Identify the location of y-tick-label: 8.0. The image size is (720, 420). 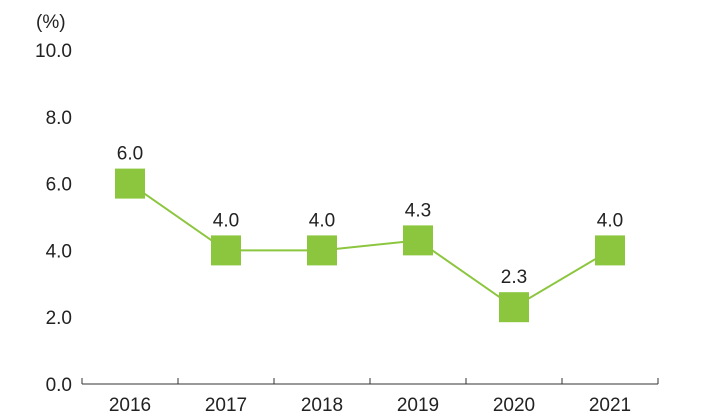
(59, 118).